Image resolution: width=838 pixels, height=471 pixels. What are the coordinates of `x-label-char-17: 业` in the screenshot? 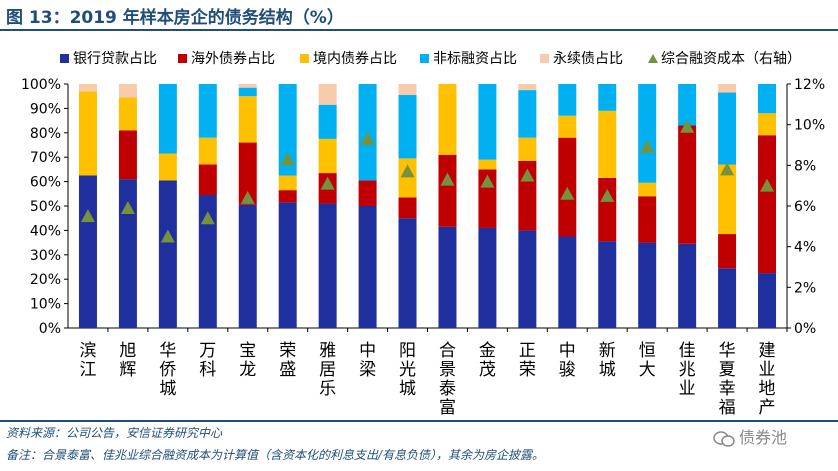 It's located at (767, 370).